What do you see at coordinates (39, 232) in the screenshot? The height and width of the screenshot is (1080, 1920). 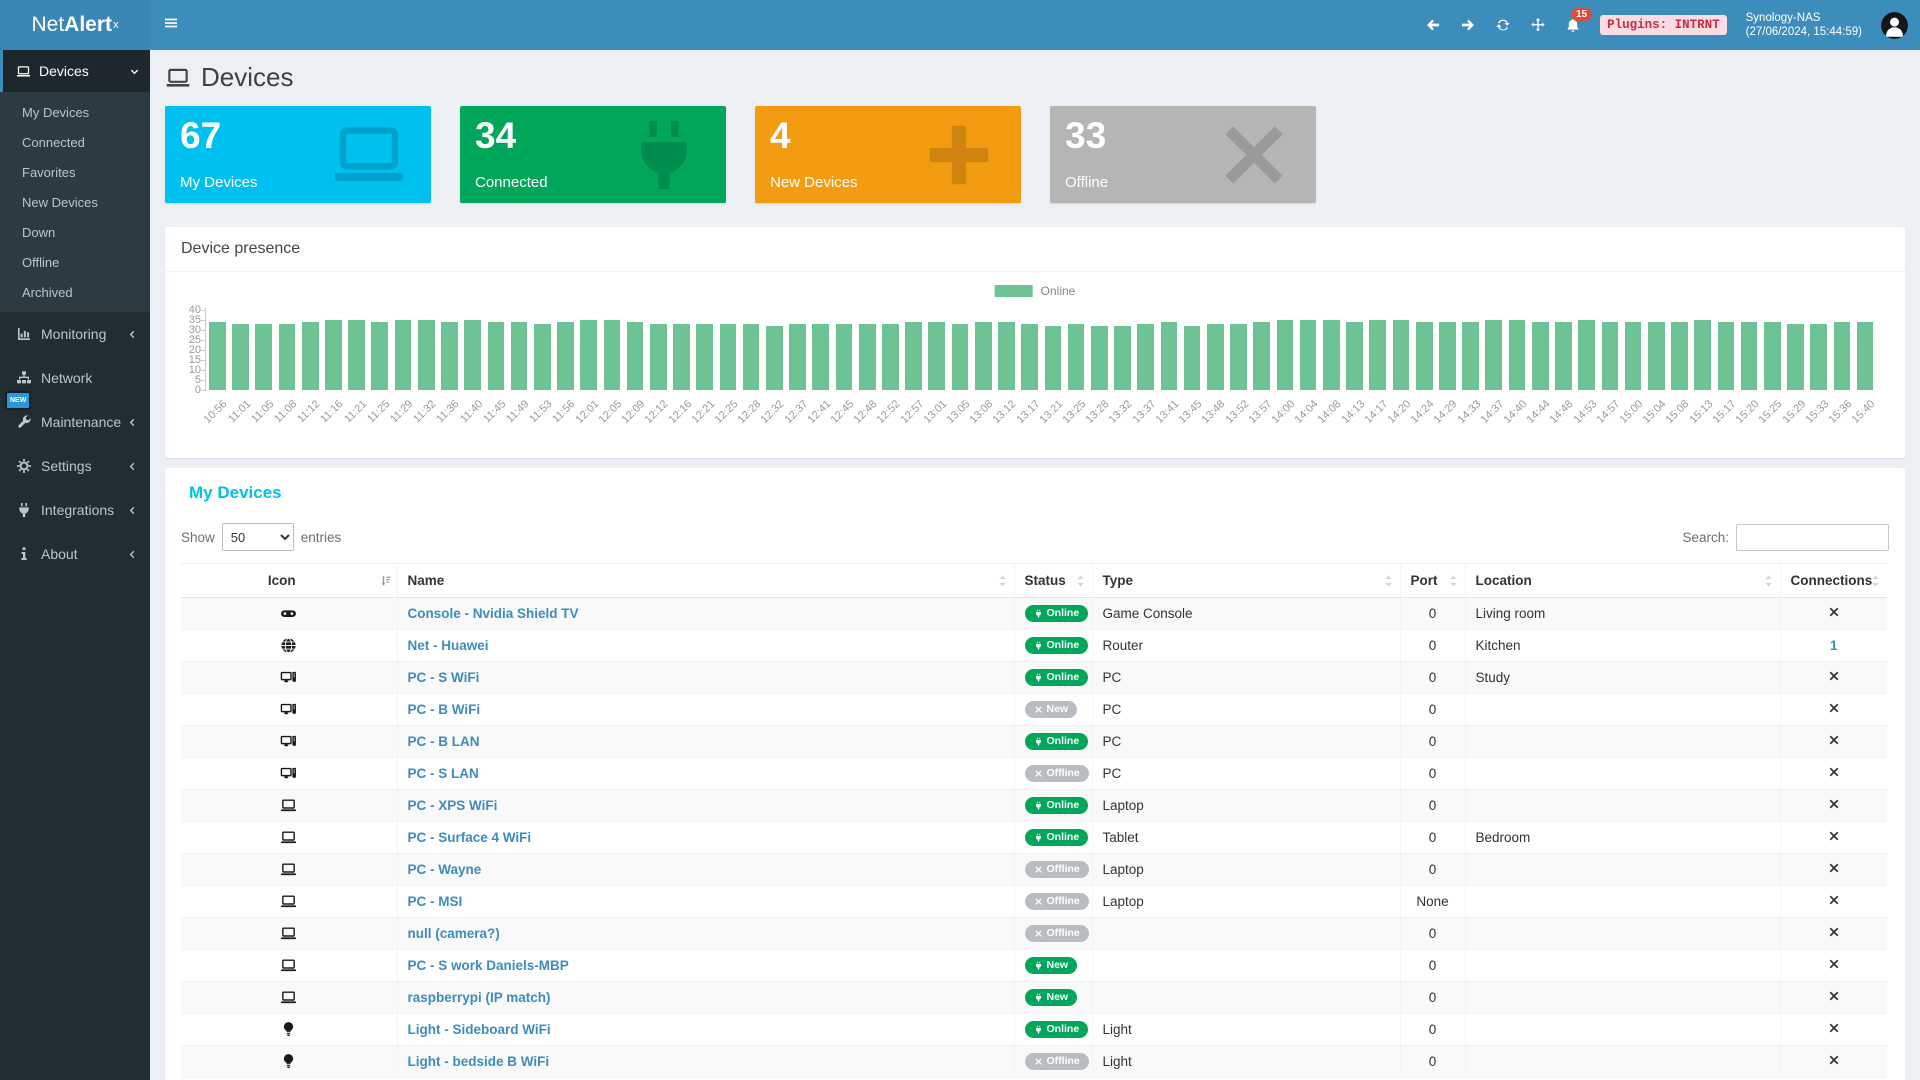 I see `sidebar-subitem-down: Down` at bounding box center [39, 232].